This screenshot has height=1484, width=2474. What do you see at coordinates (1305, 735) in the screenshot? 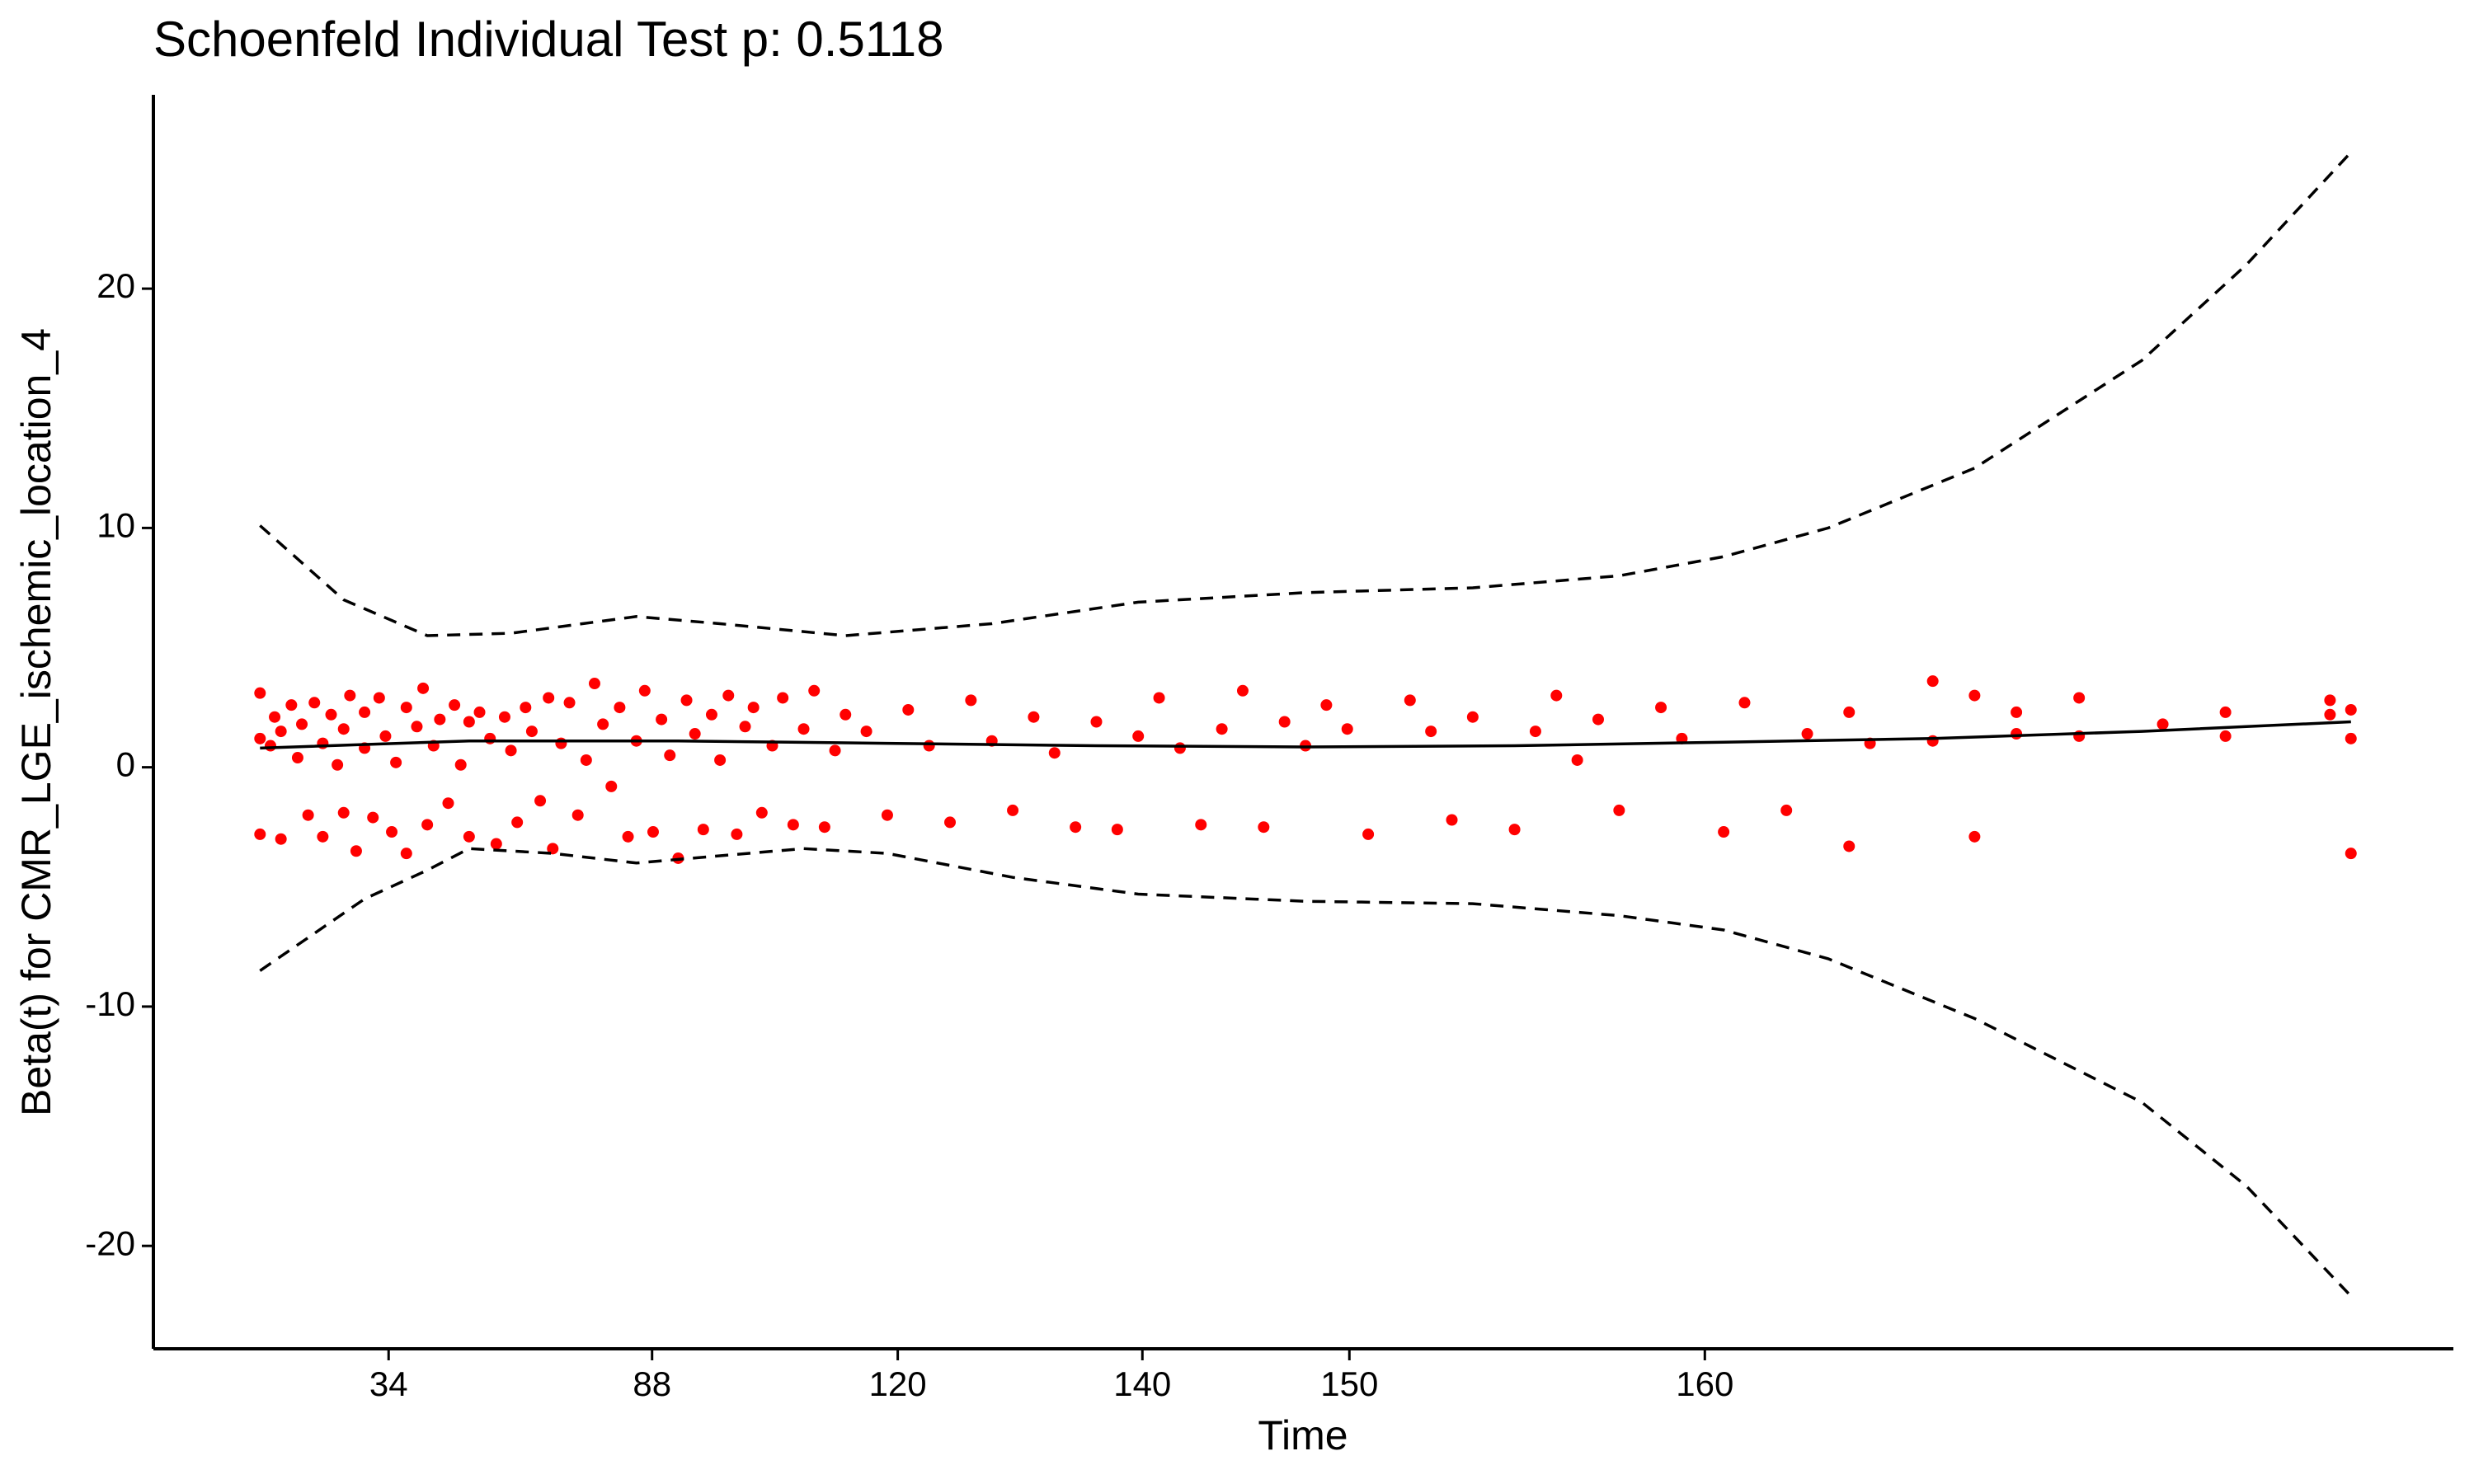
I see `fit-line` at bounding box center [1305, 735].